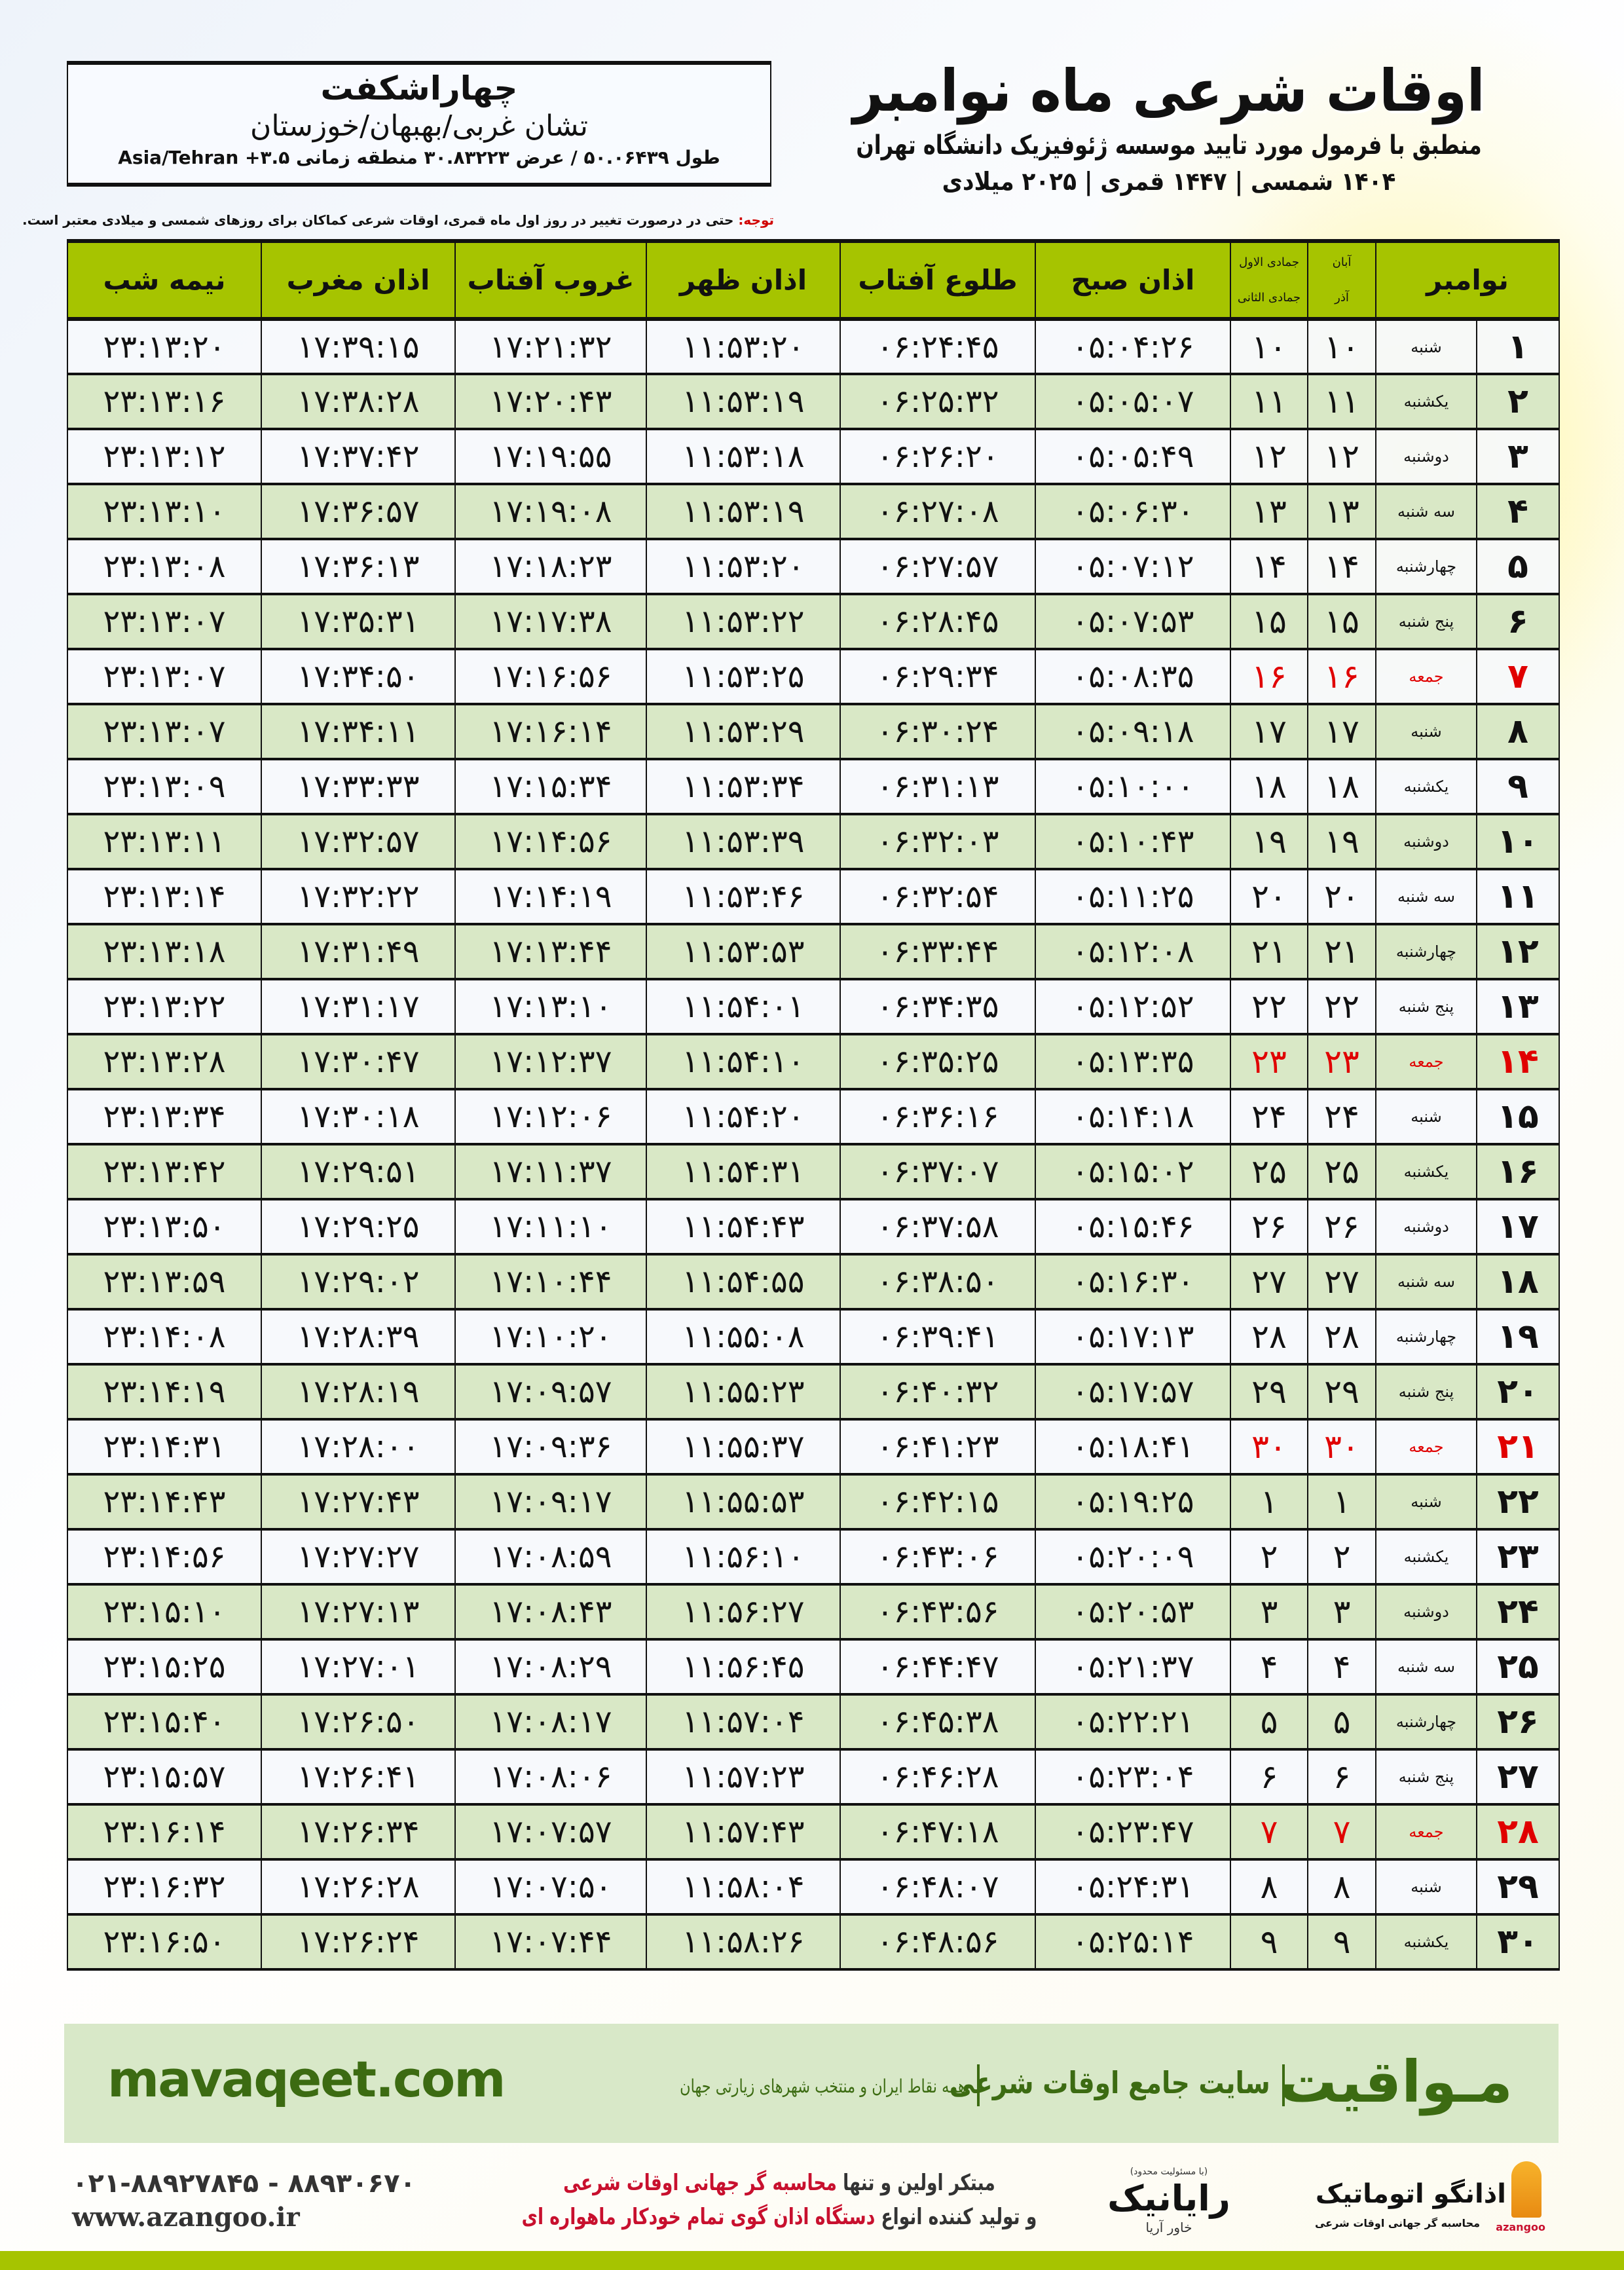  What do you see at coordinates (358, 1116) in the screenshot?
I see `cell-maghrib: ۱۷:۳۰:۱۸` at bounding box center [358, 1116].